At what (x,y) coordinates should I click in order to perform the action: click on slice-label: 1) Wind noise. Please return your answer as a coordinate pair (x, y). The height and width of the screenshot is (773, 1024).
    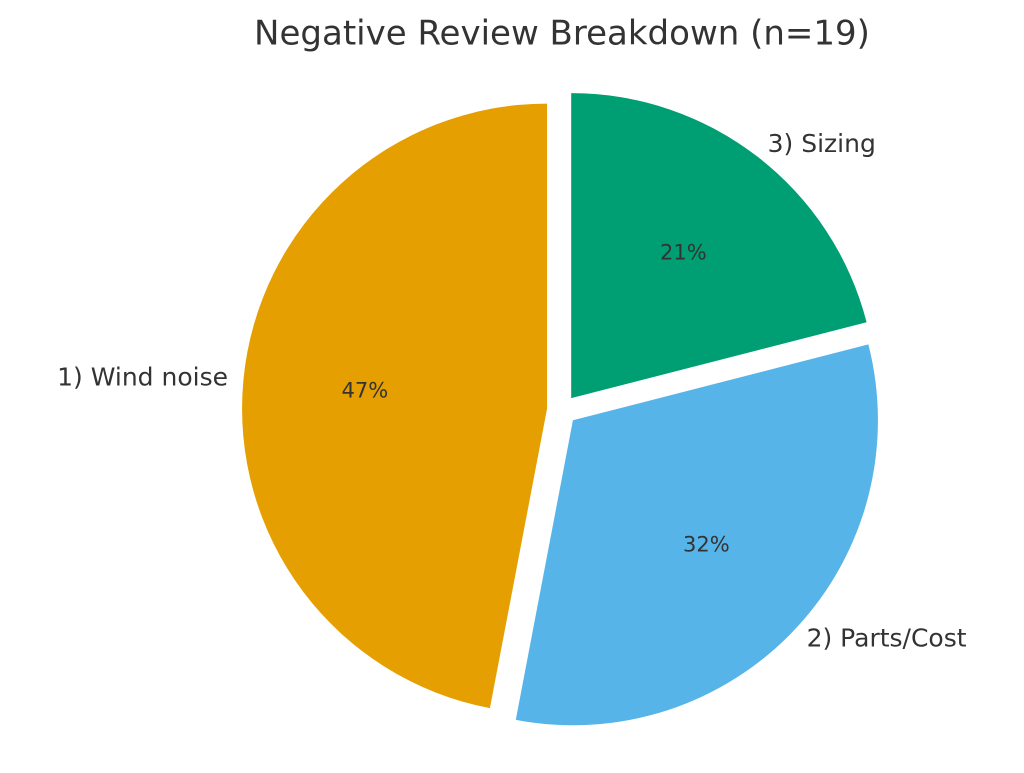
    Looking at the image, I should click on (142, 376).